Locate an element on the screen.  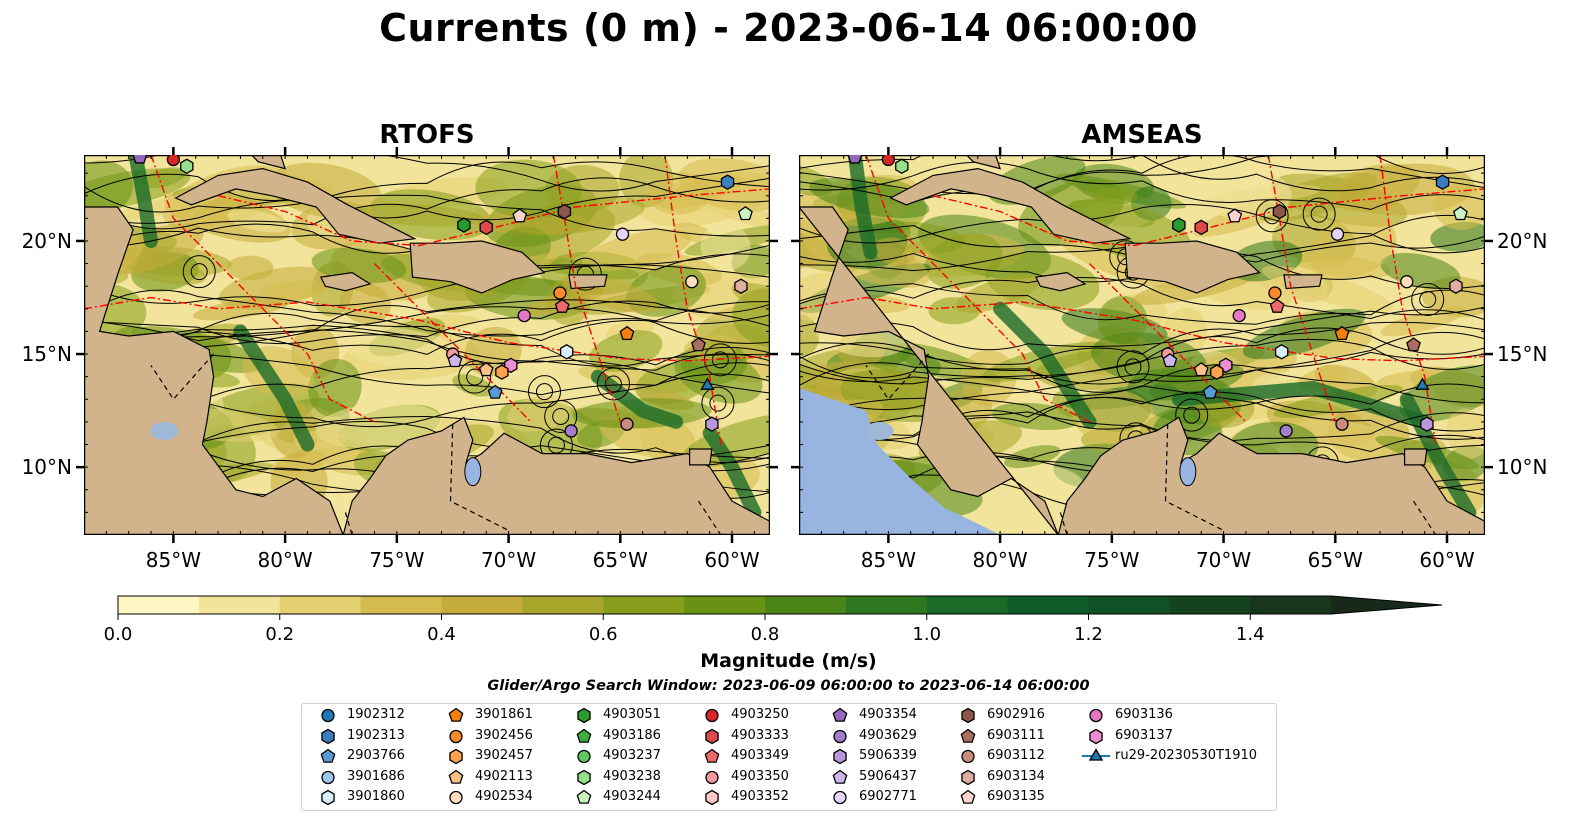
lake-nicaragua is located at coordinates (164, 430).